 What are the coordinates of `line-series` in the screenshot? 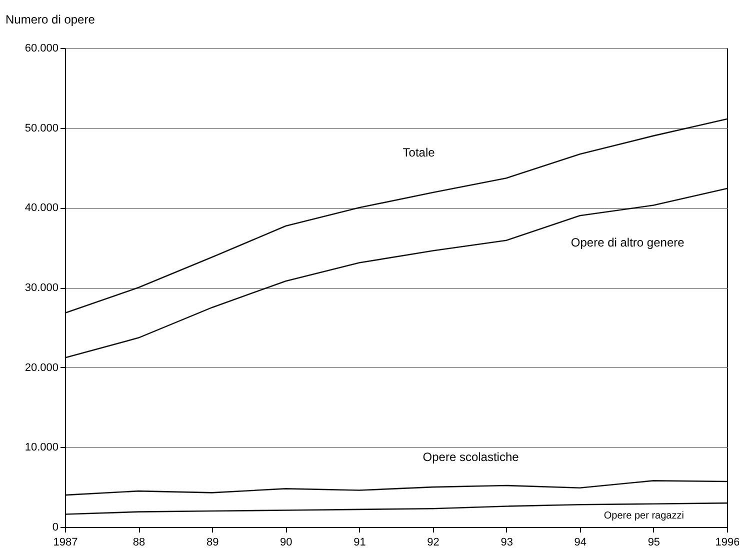 It's located at (396, 488).